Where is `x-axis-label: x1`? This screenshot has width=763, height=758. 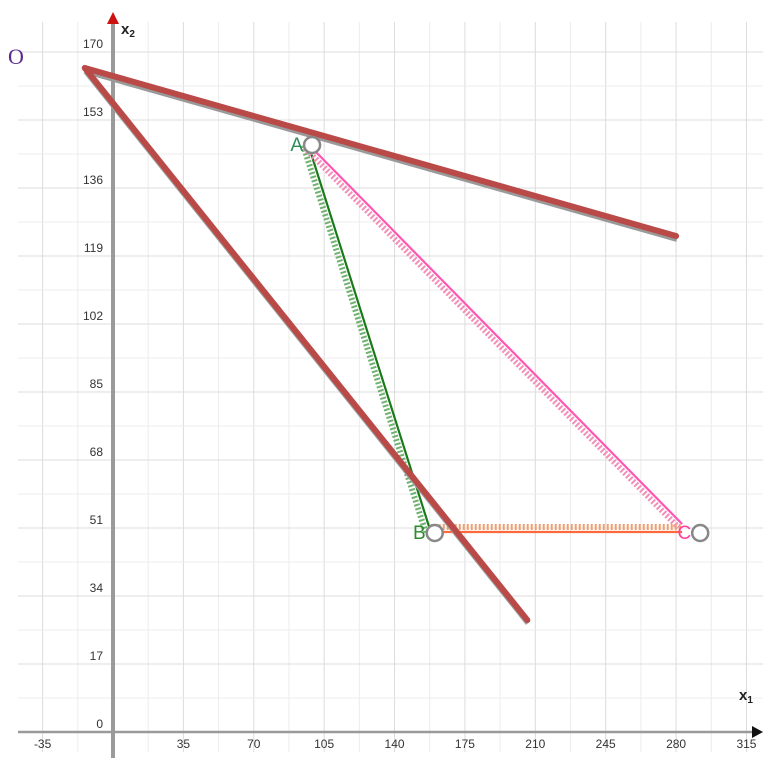 x-axis-label: x1 is located at coordinates (746, 696).